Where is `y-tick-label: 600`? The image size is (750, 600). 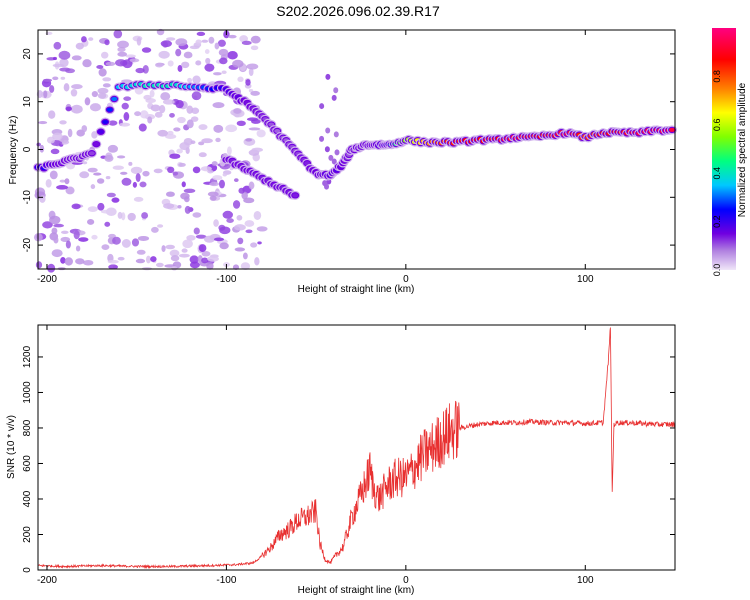 y-tick-label: 600 is located at coordinates (27, 463).